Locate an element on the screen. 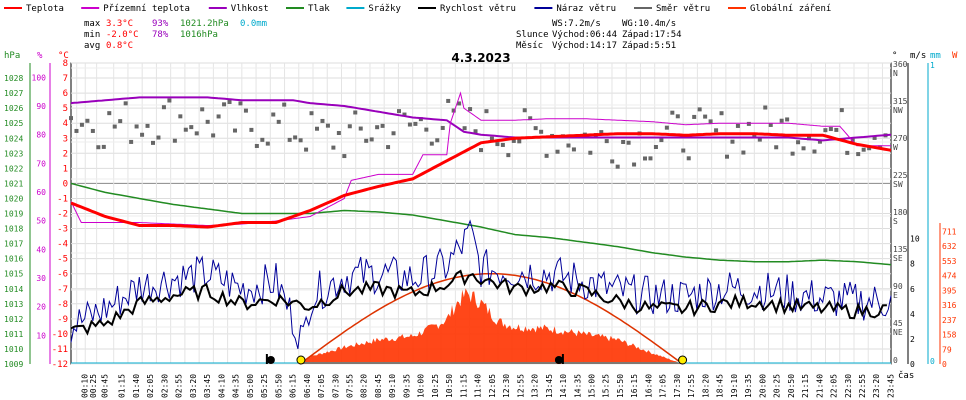  tick-temp-1: 7 is located at coordinates (65, 79).